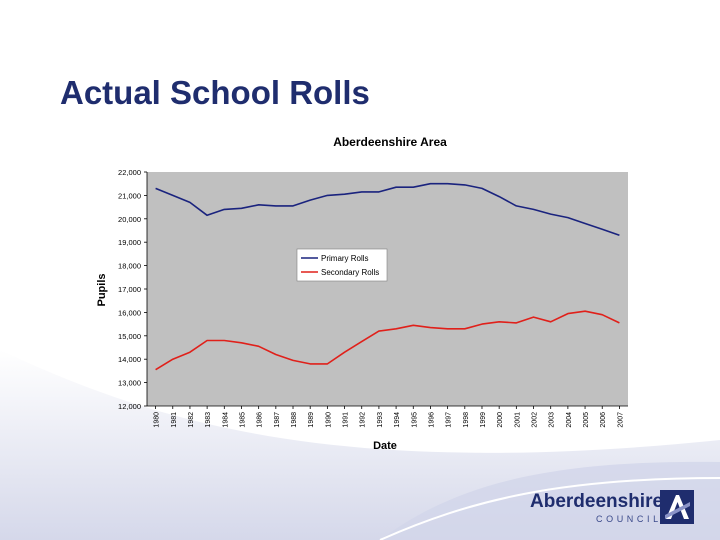 This screenshot has height=540, width=720. I want to click on logo-a-icon, so click(677, 507).